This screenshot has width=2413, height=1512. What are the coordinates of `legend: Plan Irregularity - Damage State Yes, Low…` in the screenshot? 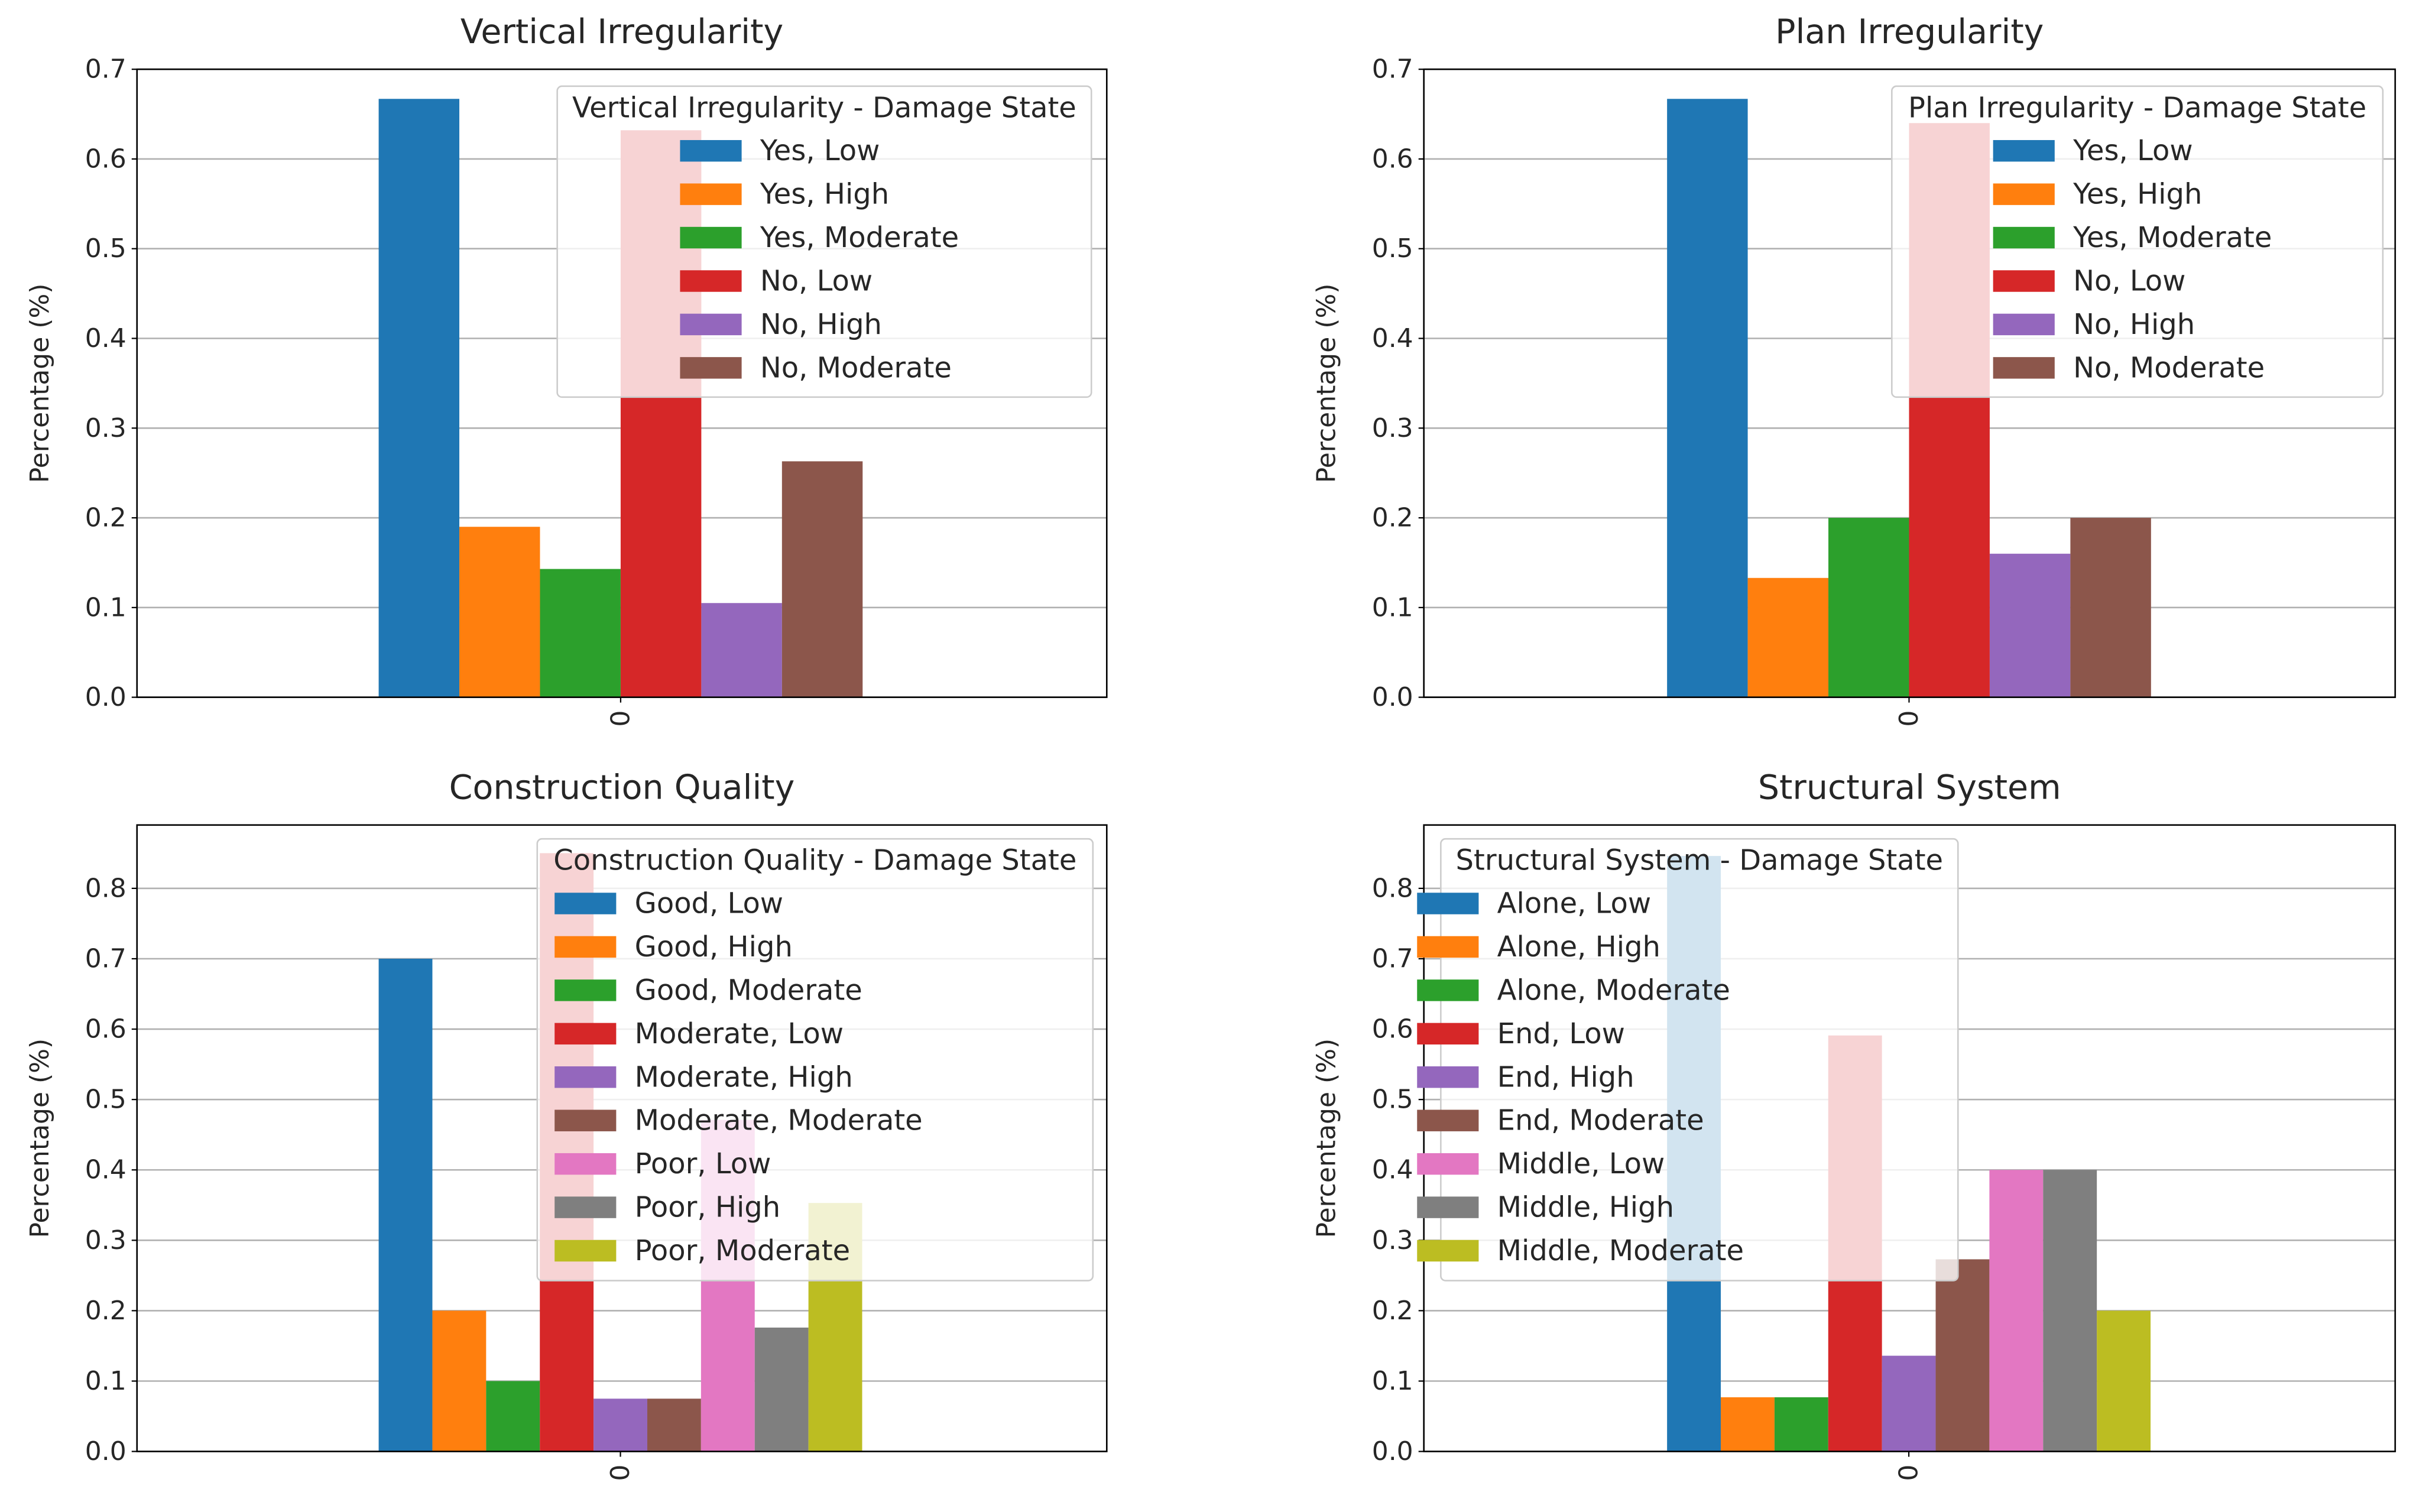 It's located at (2137, 241).